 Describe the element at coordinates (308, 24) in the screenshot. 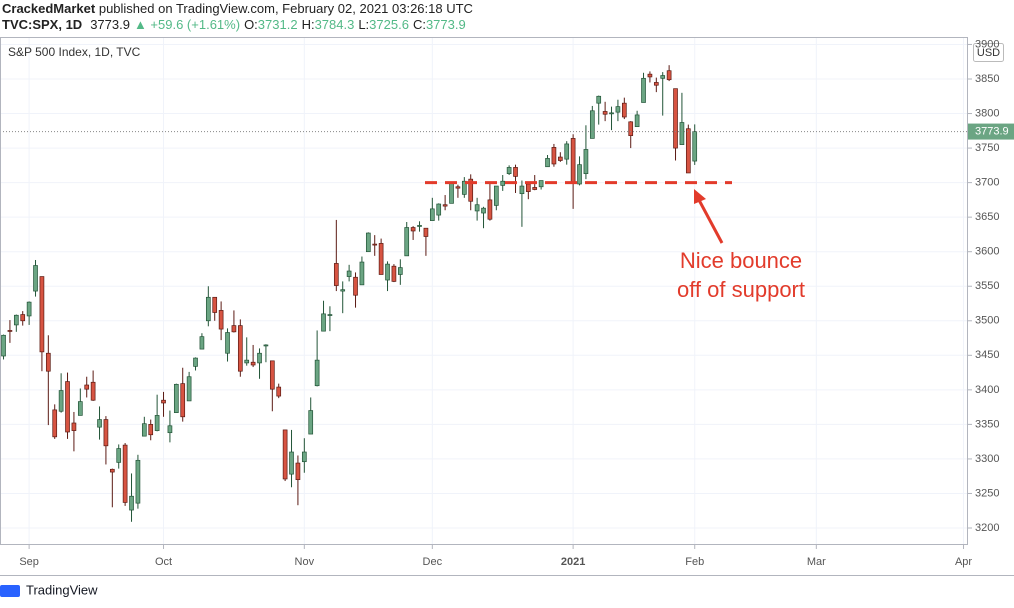

I see `high-label: H:` at that location.